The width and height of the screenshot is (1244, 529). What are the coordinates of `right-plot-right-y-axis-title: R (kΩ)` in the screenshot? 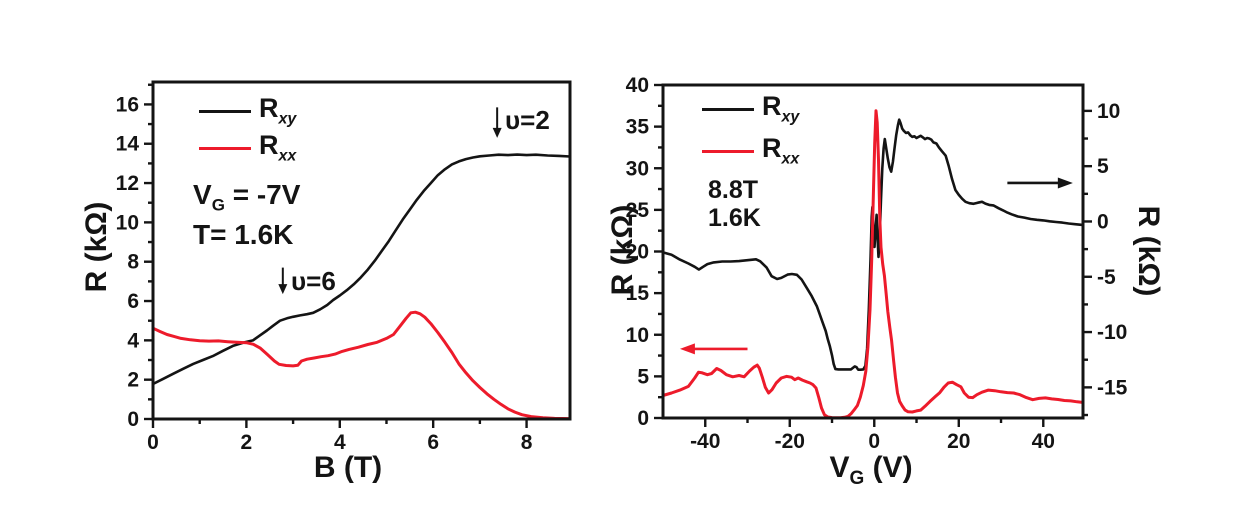 It's located at (1148, 251).